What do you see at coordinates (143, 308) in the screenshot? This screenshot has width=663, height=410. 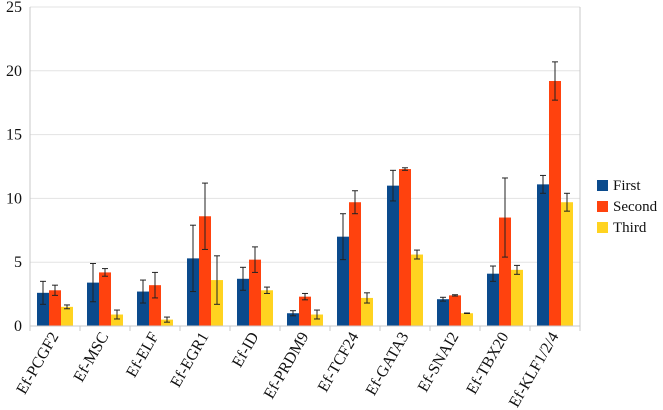 I see `bar-first-ef-elf` at bounding box center [143, 308].